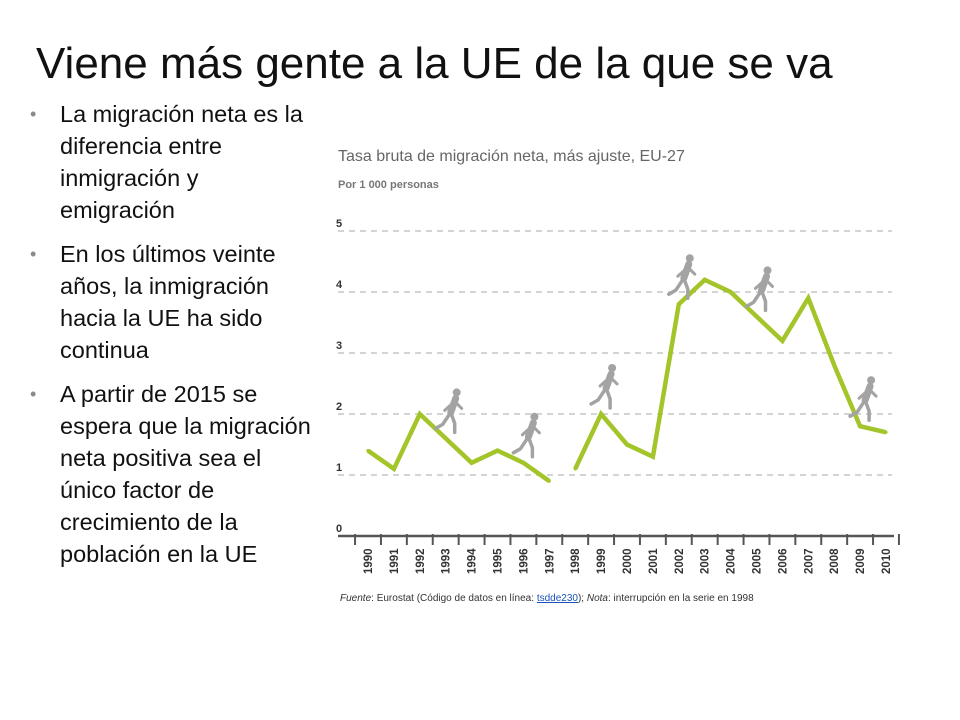 The height and width of the screenshot is (720, 960). What do you see at coordinates (732, 561) in the screenshot?
I see `x-tick-label: 2004` at bounding box center [732, 561].